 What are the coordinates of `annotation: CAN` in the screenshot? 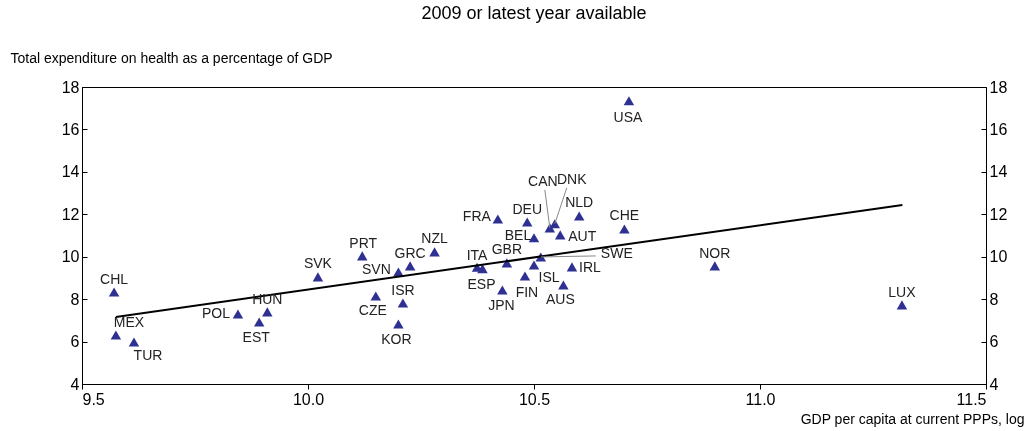 It's located at (543, 180).